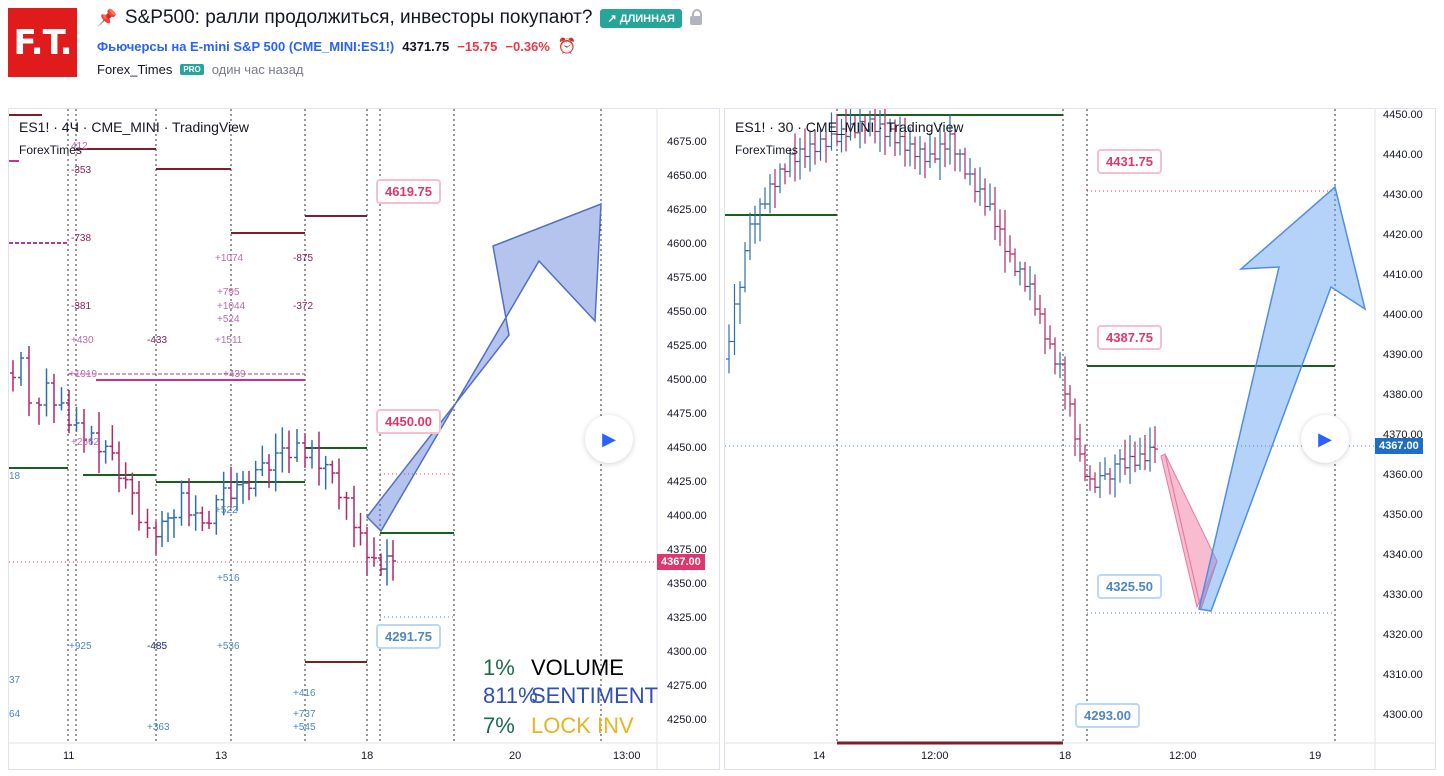  Describe the element at coordinates (303, 306) in the screenshot. I see `annotation-label: -372` at that location.